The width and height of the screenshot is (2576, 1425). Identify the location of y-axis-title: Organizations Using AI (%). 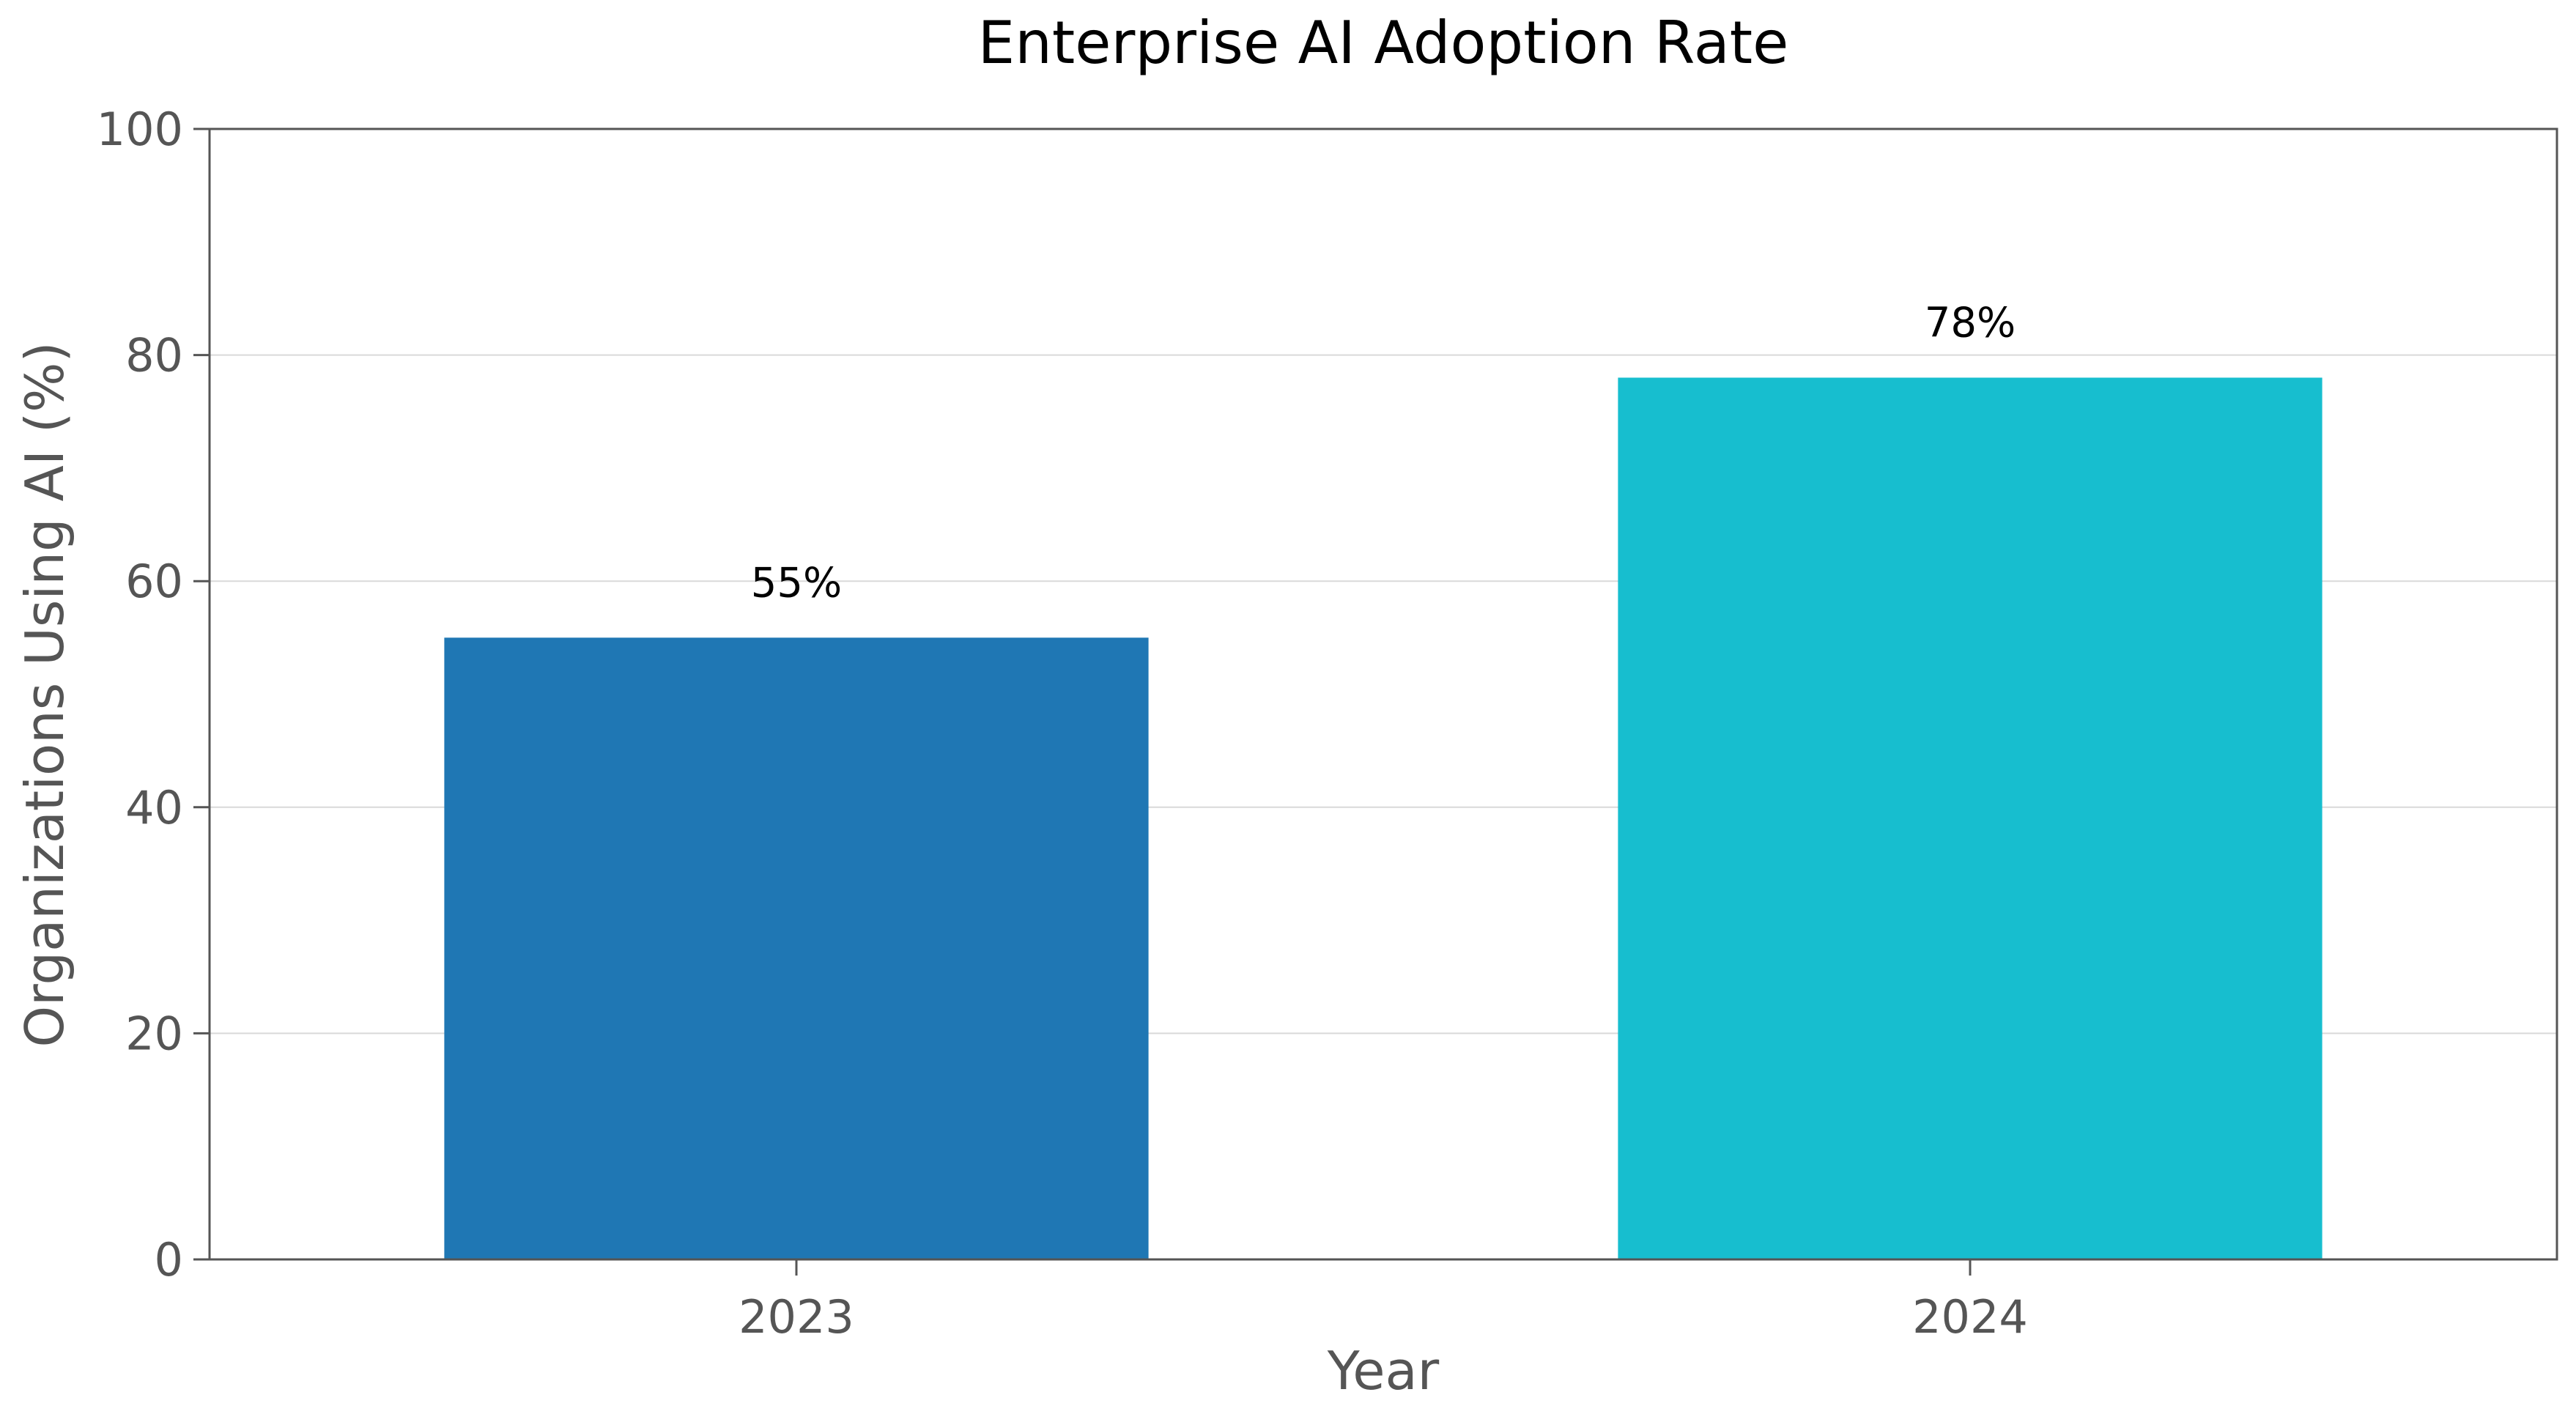
(44, 694).